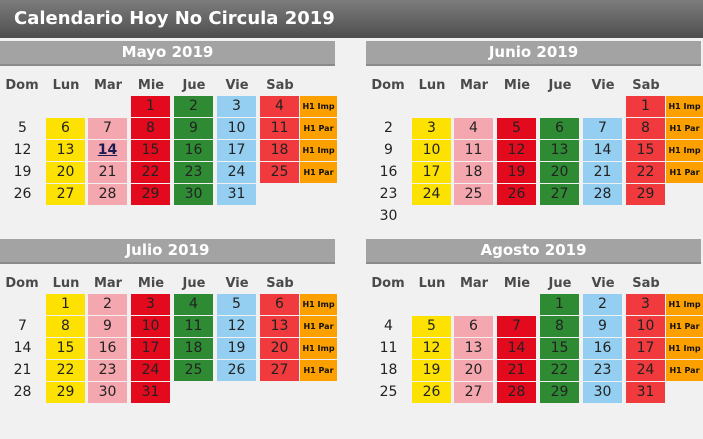 This screenshot has width=703, height=439. I want to click on title-bar: Calendario Hoy No Circula 2019, so click(351, 19).